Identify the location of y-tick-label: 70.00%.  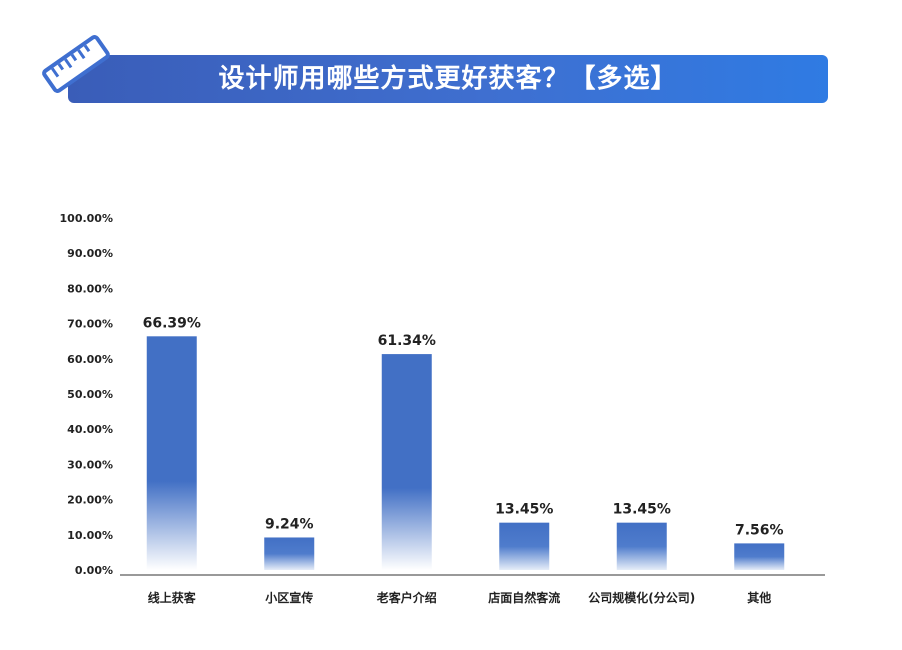
(90, 324).